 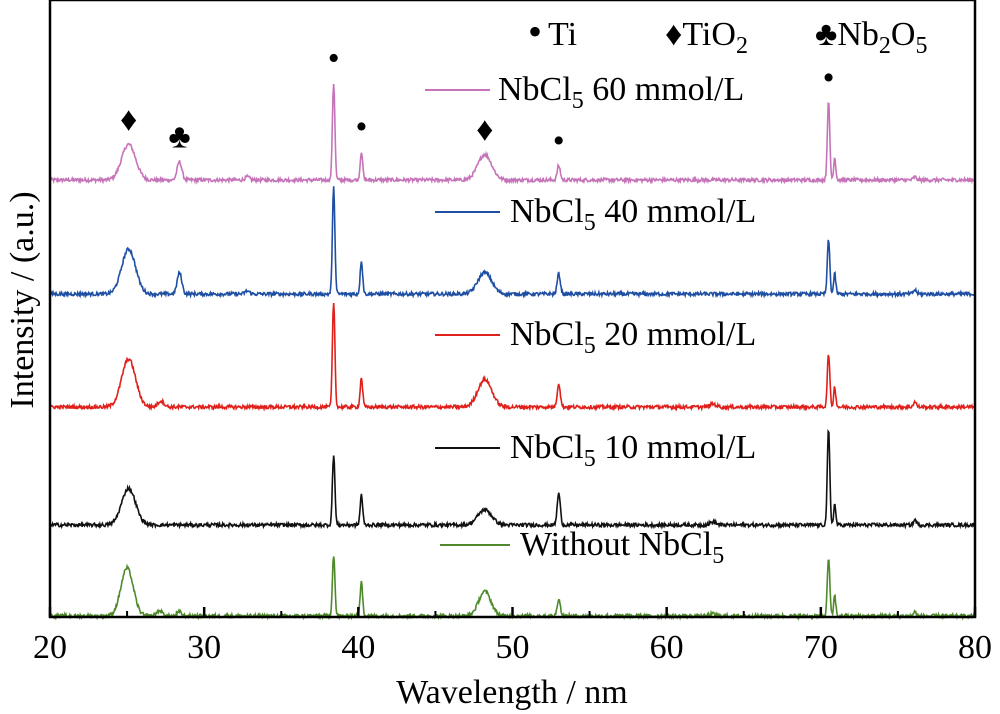 What do you see at coordinates (975, 647) in the screenshot?
I see `x-tick-label: 80` at bounding box center [975, 647].